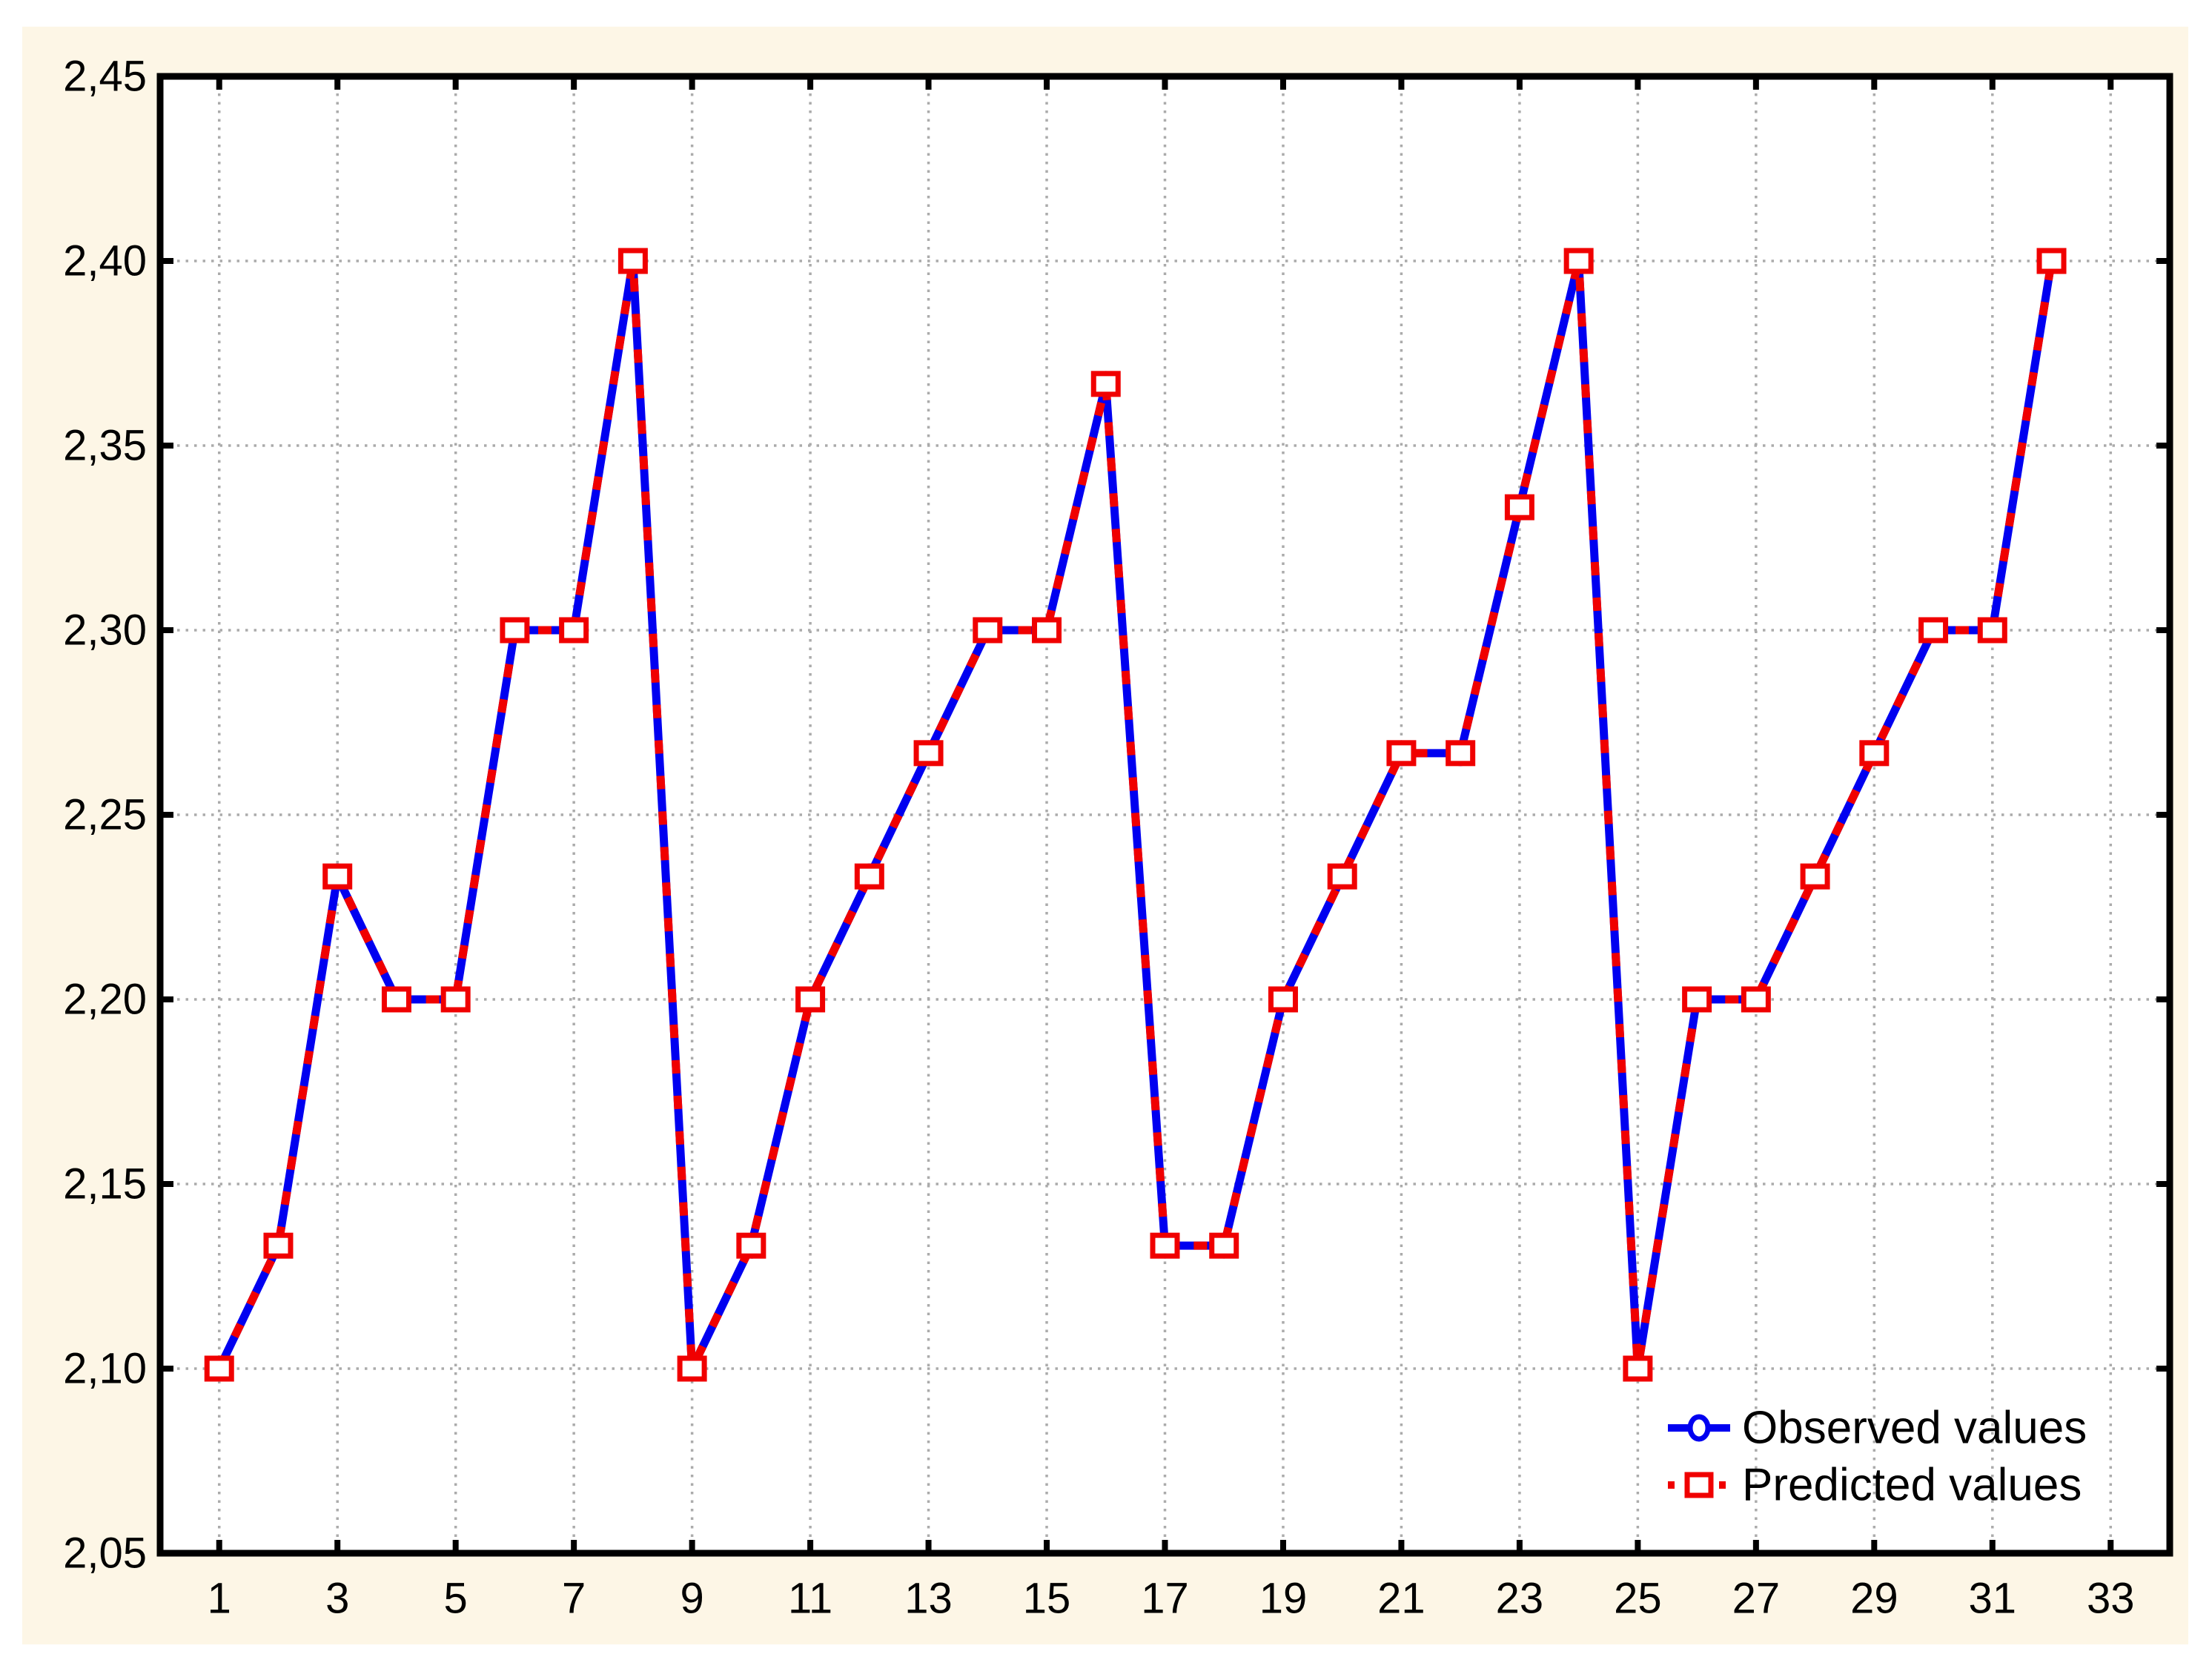 The height and width of the screenshot is (1680, 2212). I want to click on legend: Observed values Predicted values, so click(1878, 1457).